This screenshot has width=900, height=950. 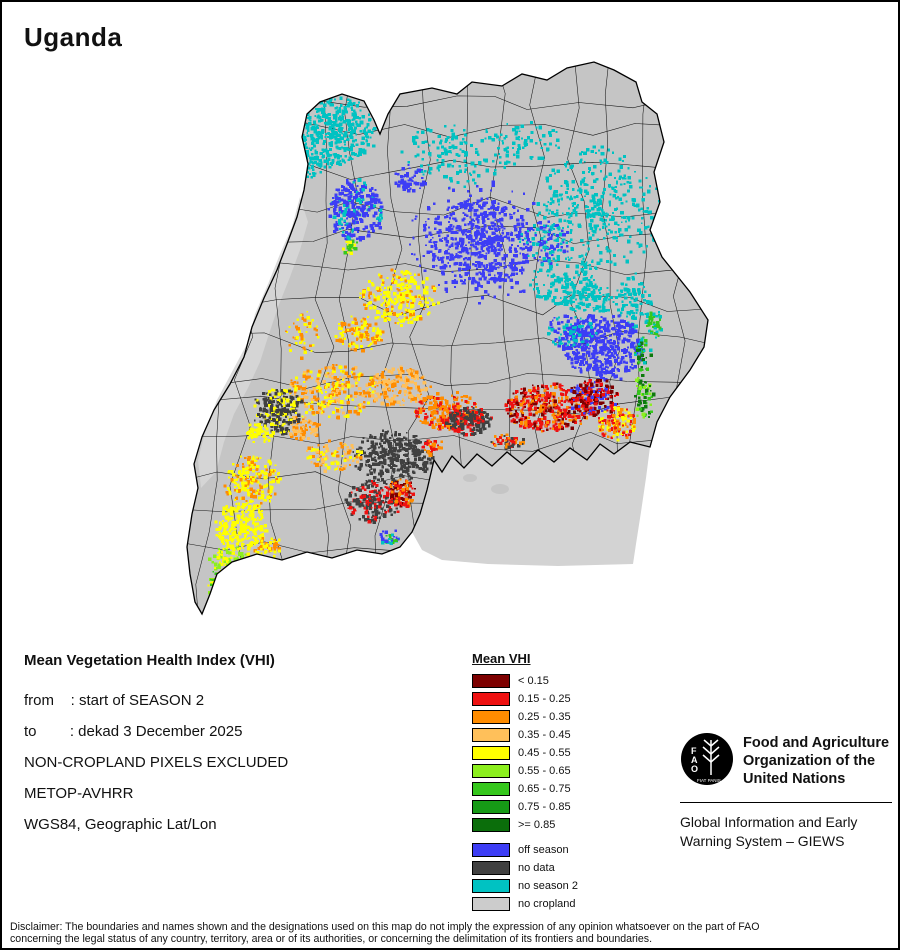 What do you see at coordinates (547, 904) in the screenshot?
I see `legend-label: no cropland` at bounding box center [547, 904].